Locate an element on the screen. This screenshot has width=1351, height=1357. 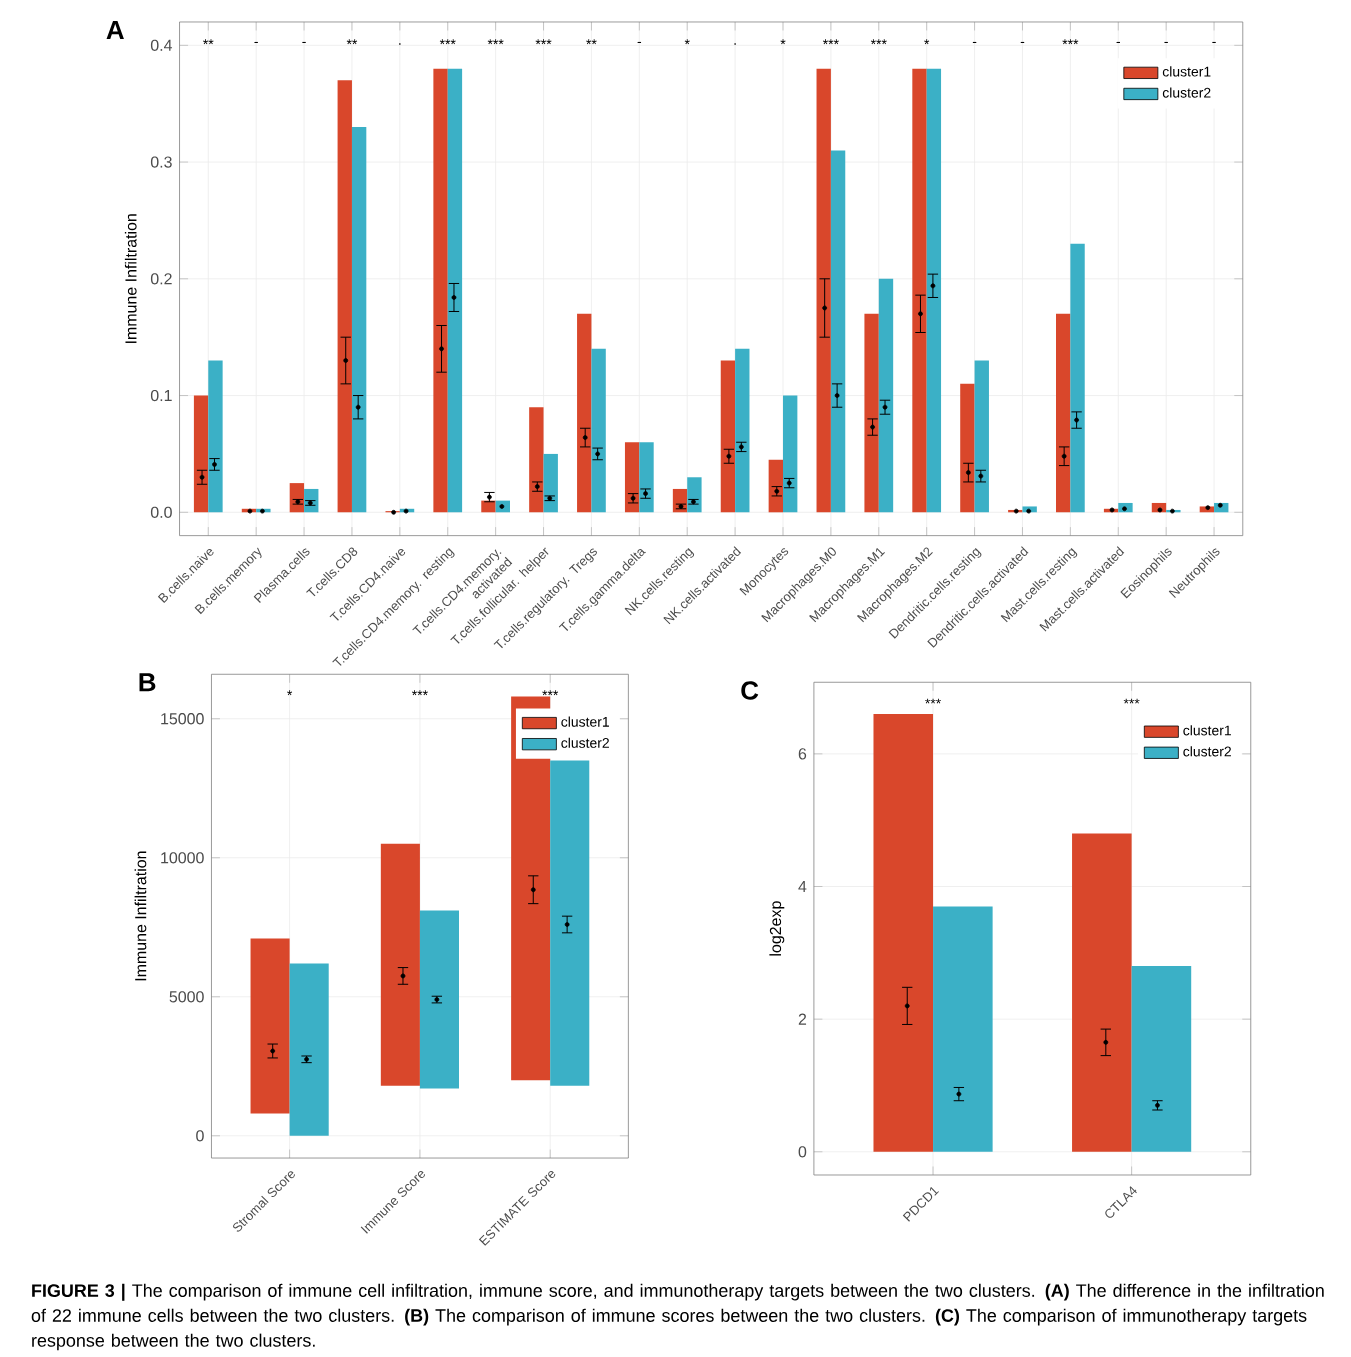
y-tick-label: 0.4 is located at coordinates (162, 45).